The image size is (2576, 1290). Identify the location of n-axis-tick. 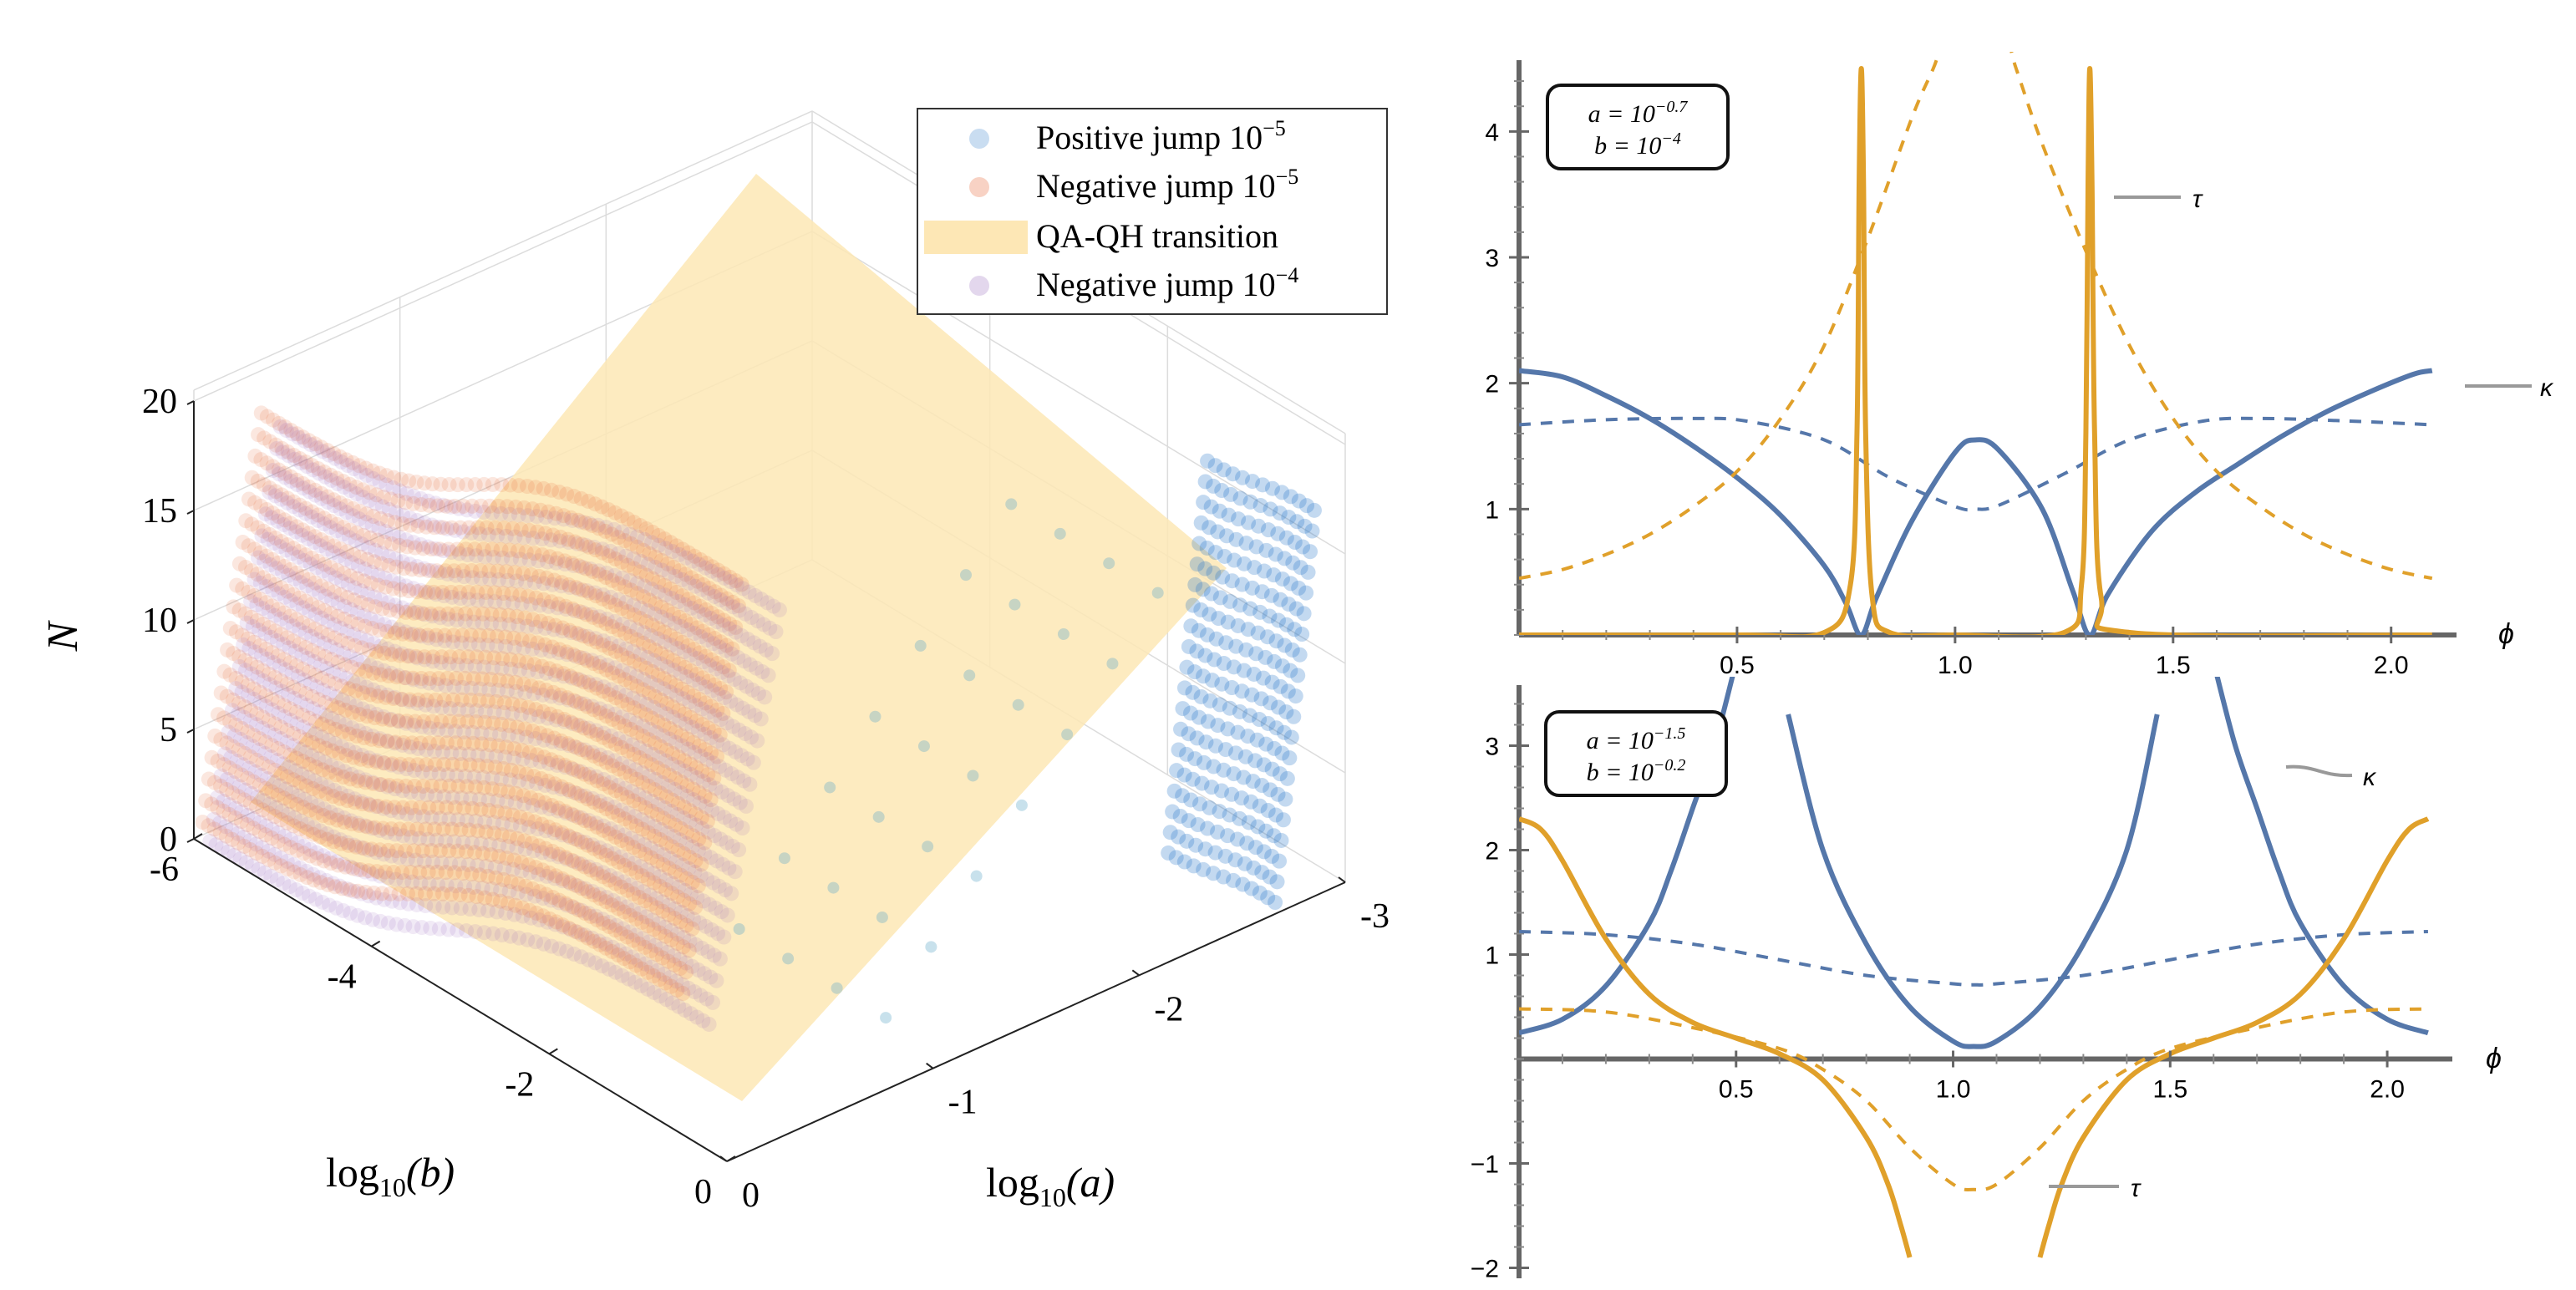
(190, 512).